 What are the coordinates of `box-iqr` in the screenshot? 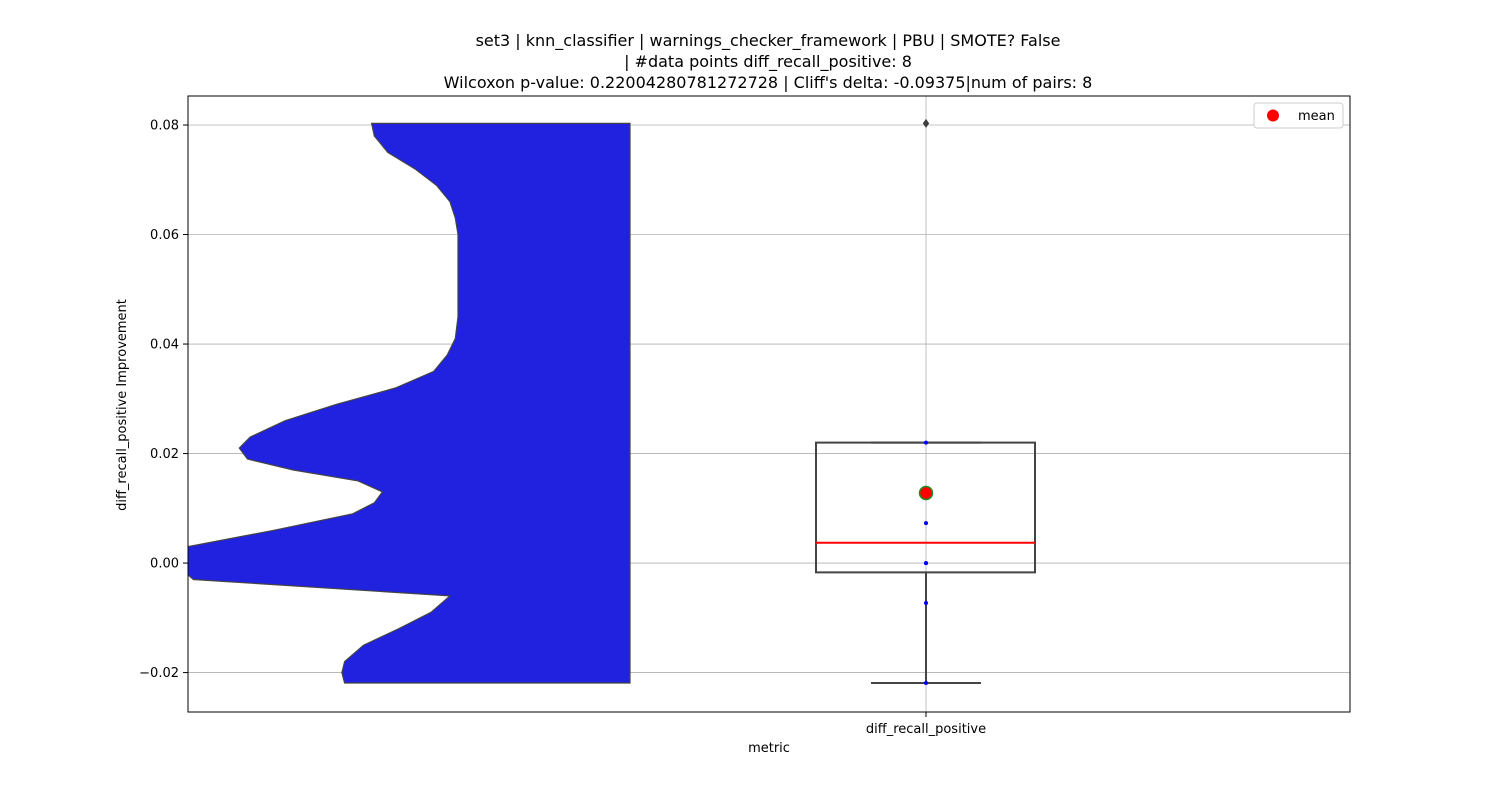 It's located at (925, 507).